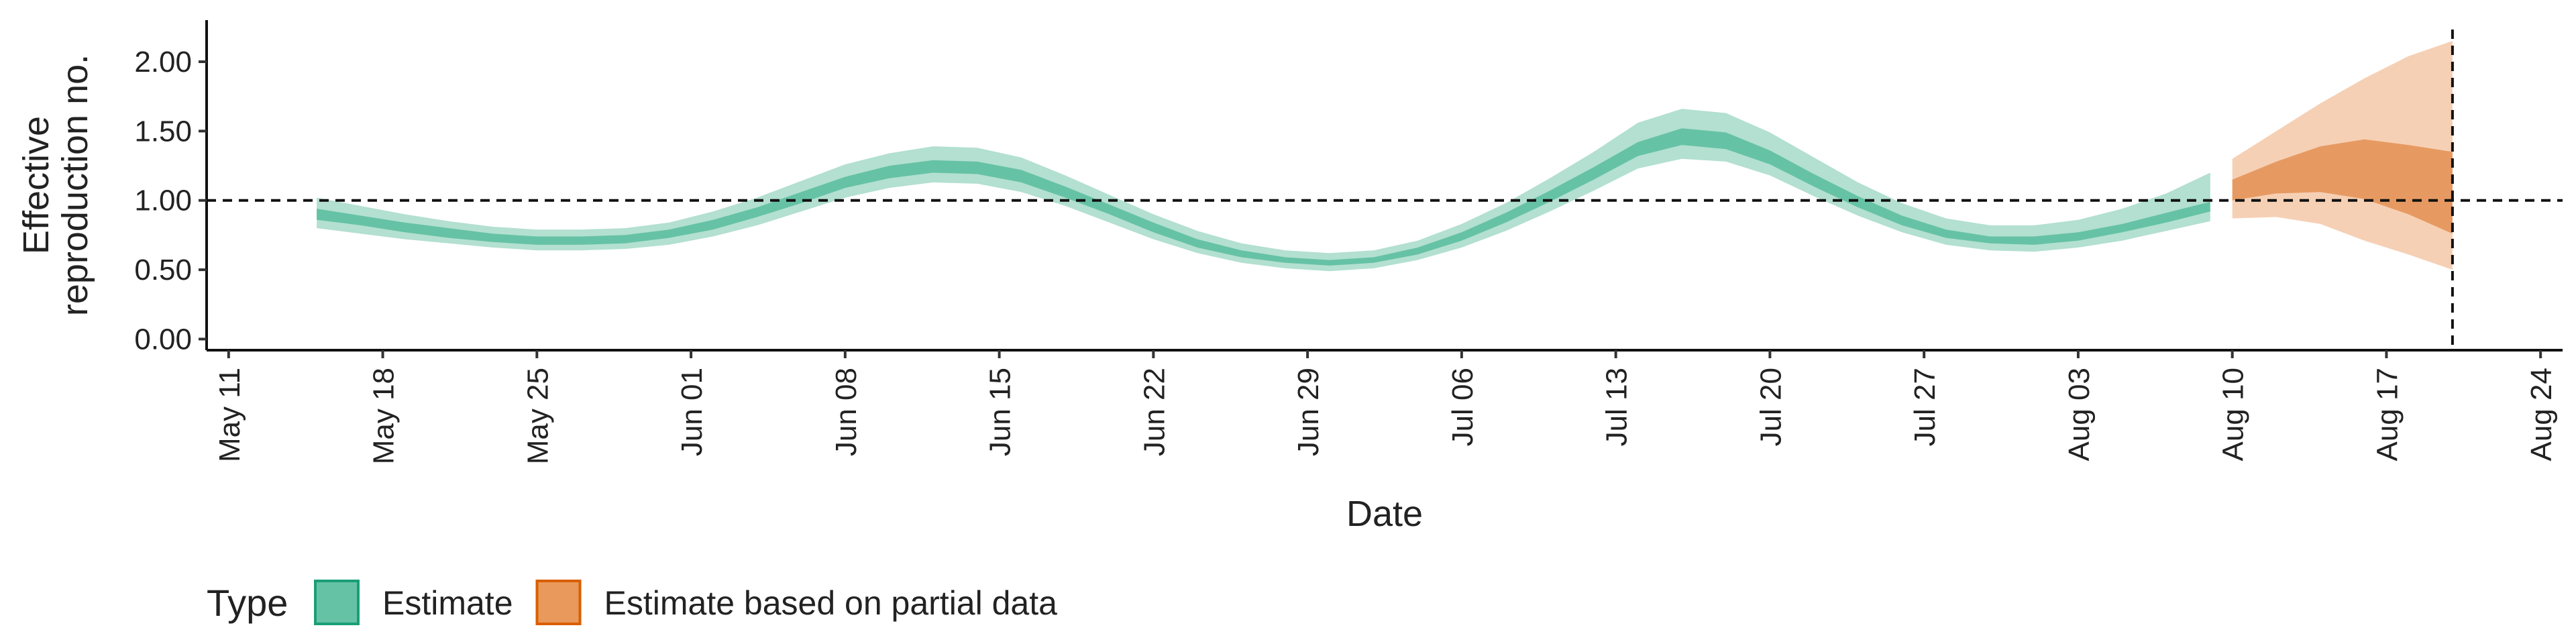  I want to click on x-tick-label: May 25, so click(537, 416).